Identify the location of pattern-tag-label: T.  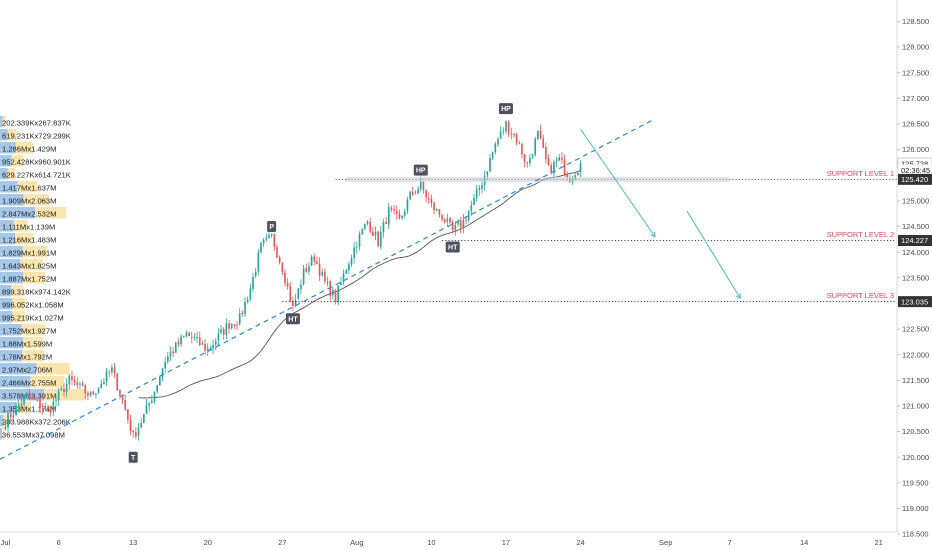
(133, 458).